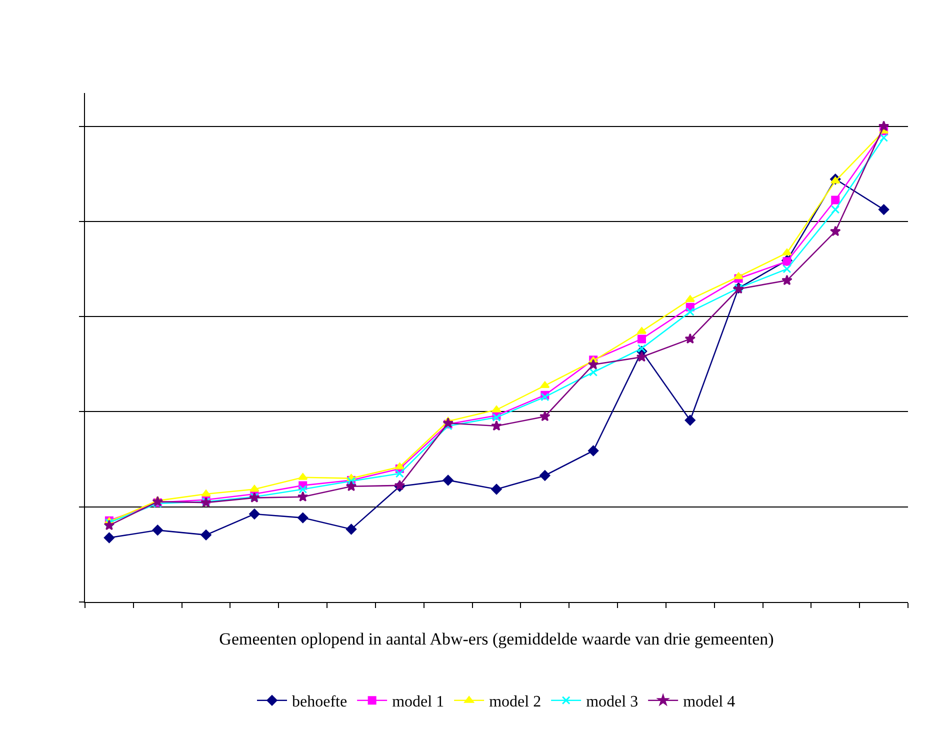 This screenshot has height=730, width=933. What do you see at coordinates (515, 702) in the screenshot?
I see `legend-label: model 2` at bounding box center [515, 702].